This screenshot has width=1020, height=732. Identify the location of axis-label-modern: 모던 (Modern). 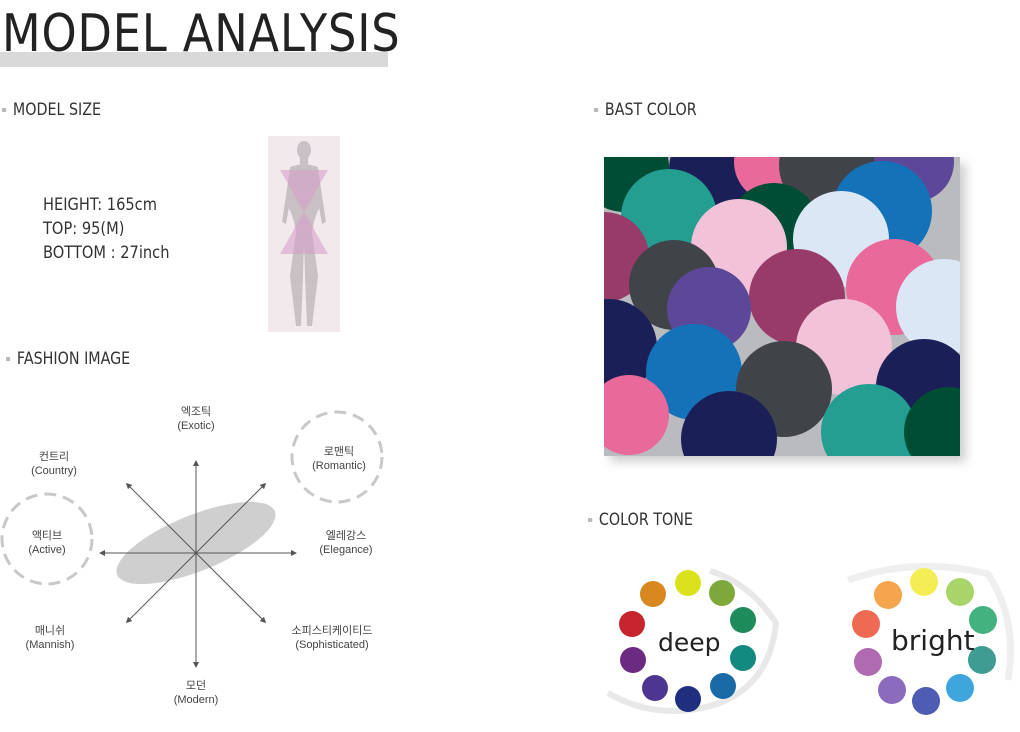
(196, 693).